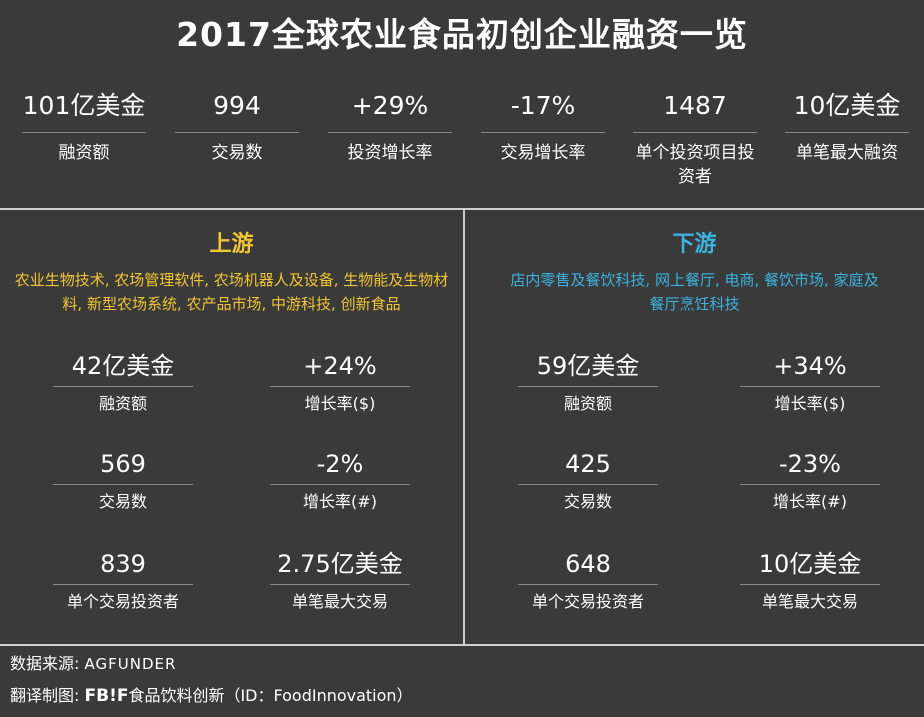  What do you see at coordinates (588, 579) in the screenshot?
I see `downstream-stat-investors: 648 单个交易投资者` at bounding box center [588, 579].